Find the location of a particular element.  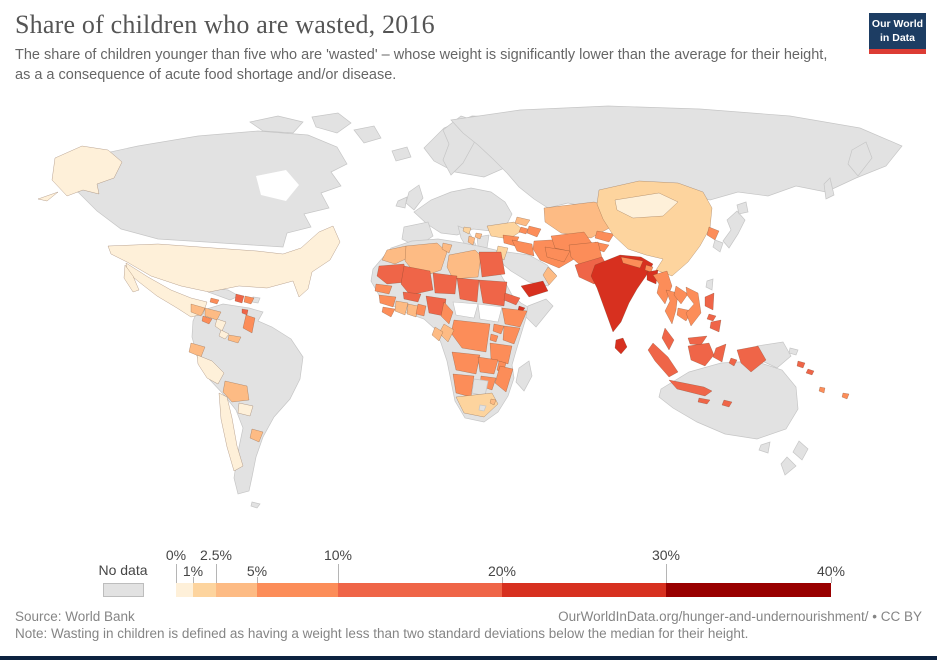

country-botswana is located at coordinates (480, 387).